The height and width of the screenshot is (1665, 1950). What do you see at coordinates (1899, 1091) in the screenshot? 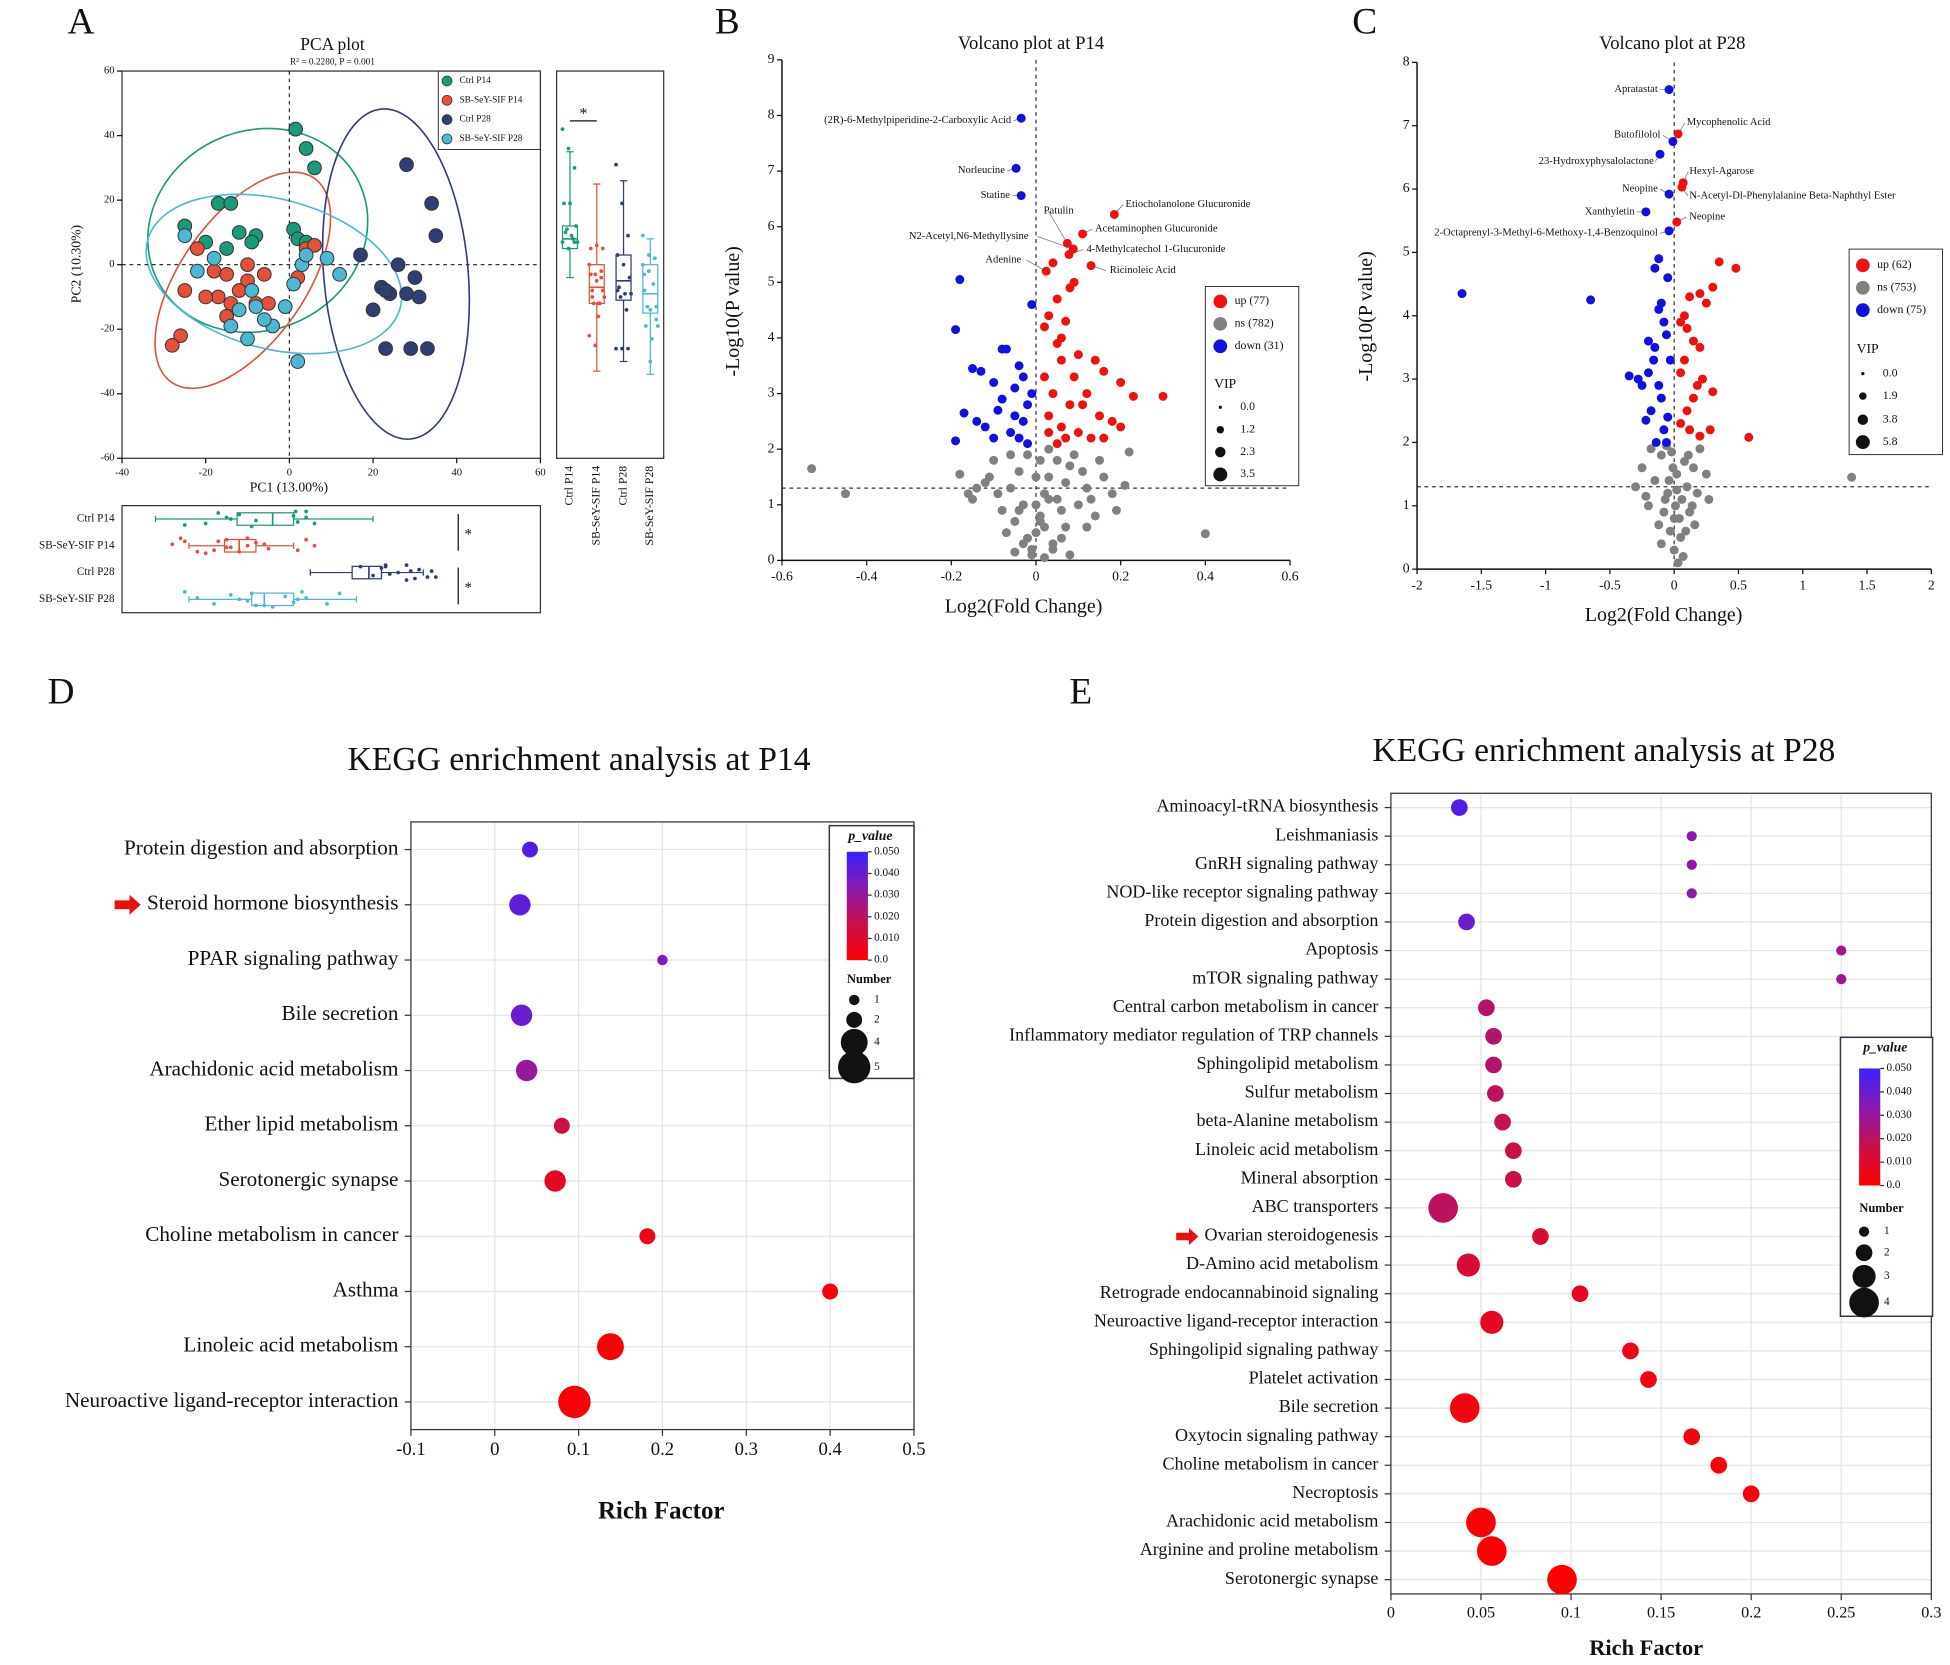
I see `colorbar-tick-label: 0.040` at bounding box center [1899, 1091].